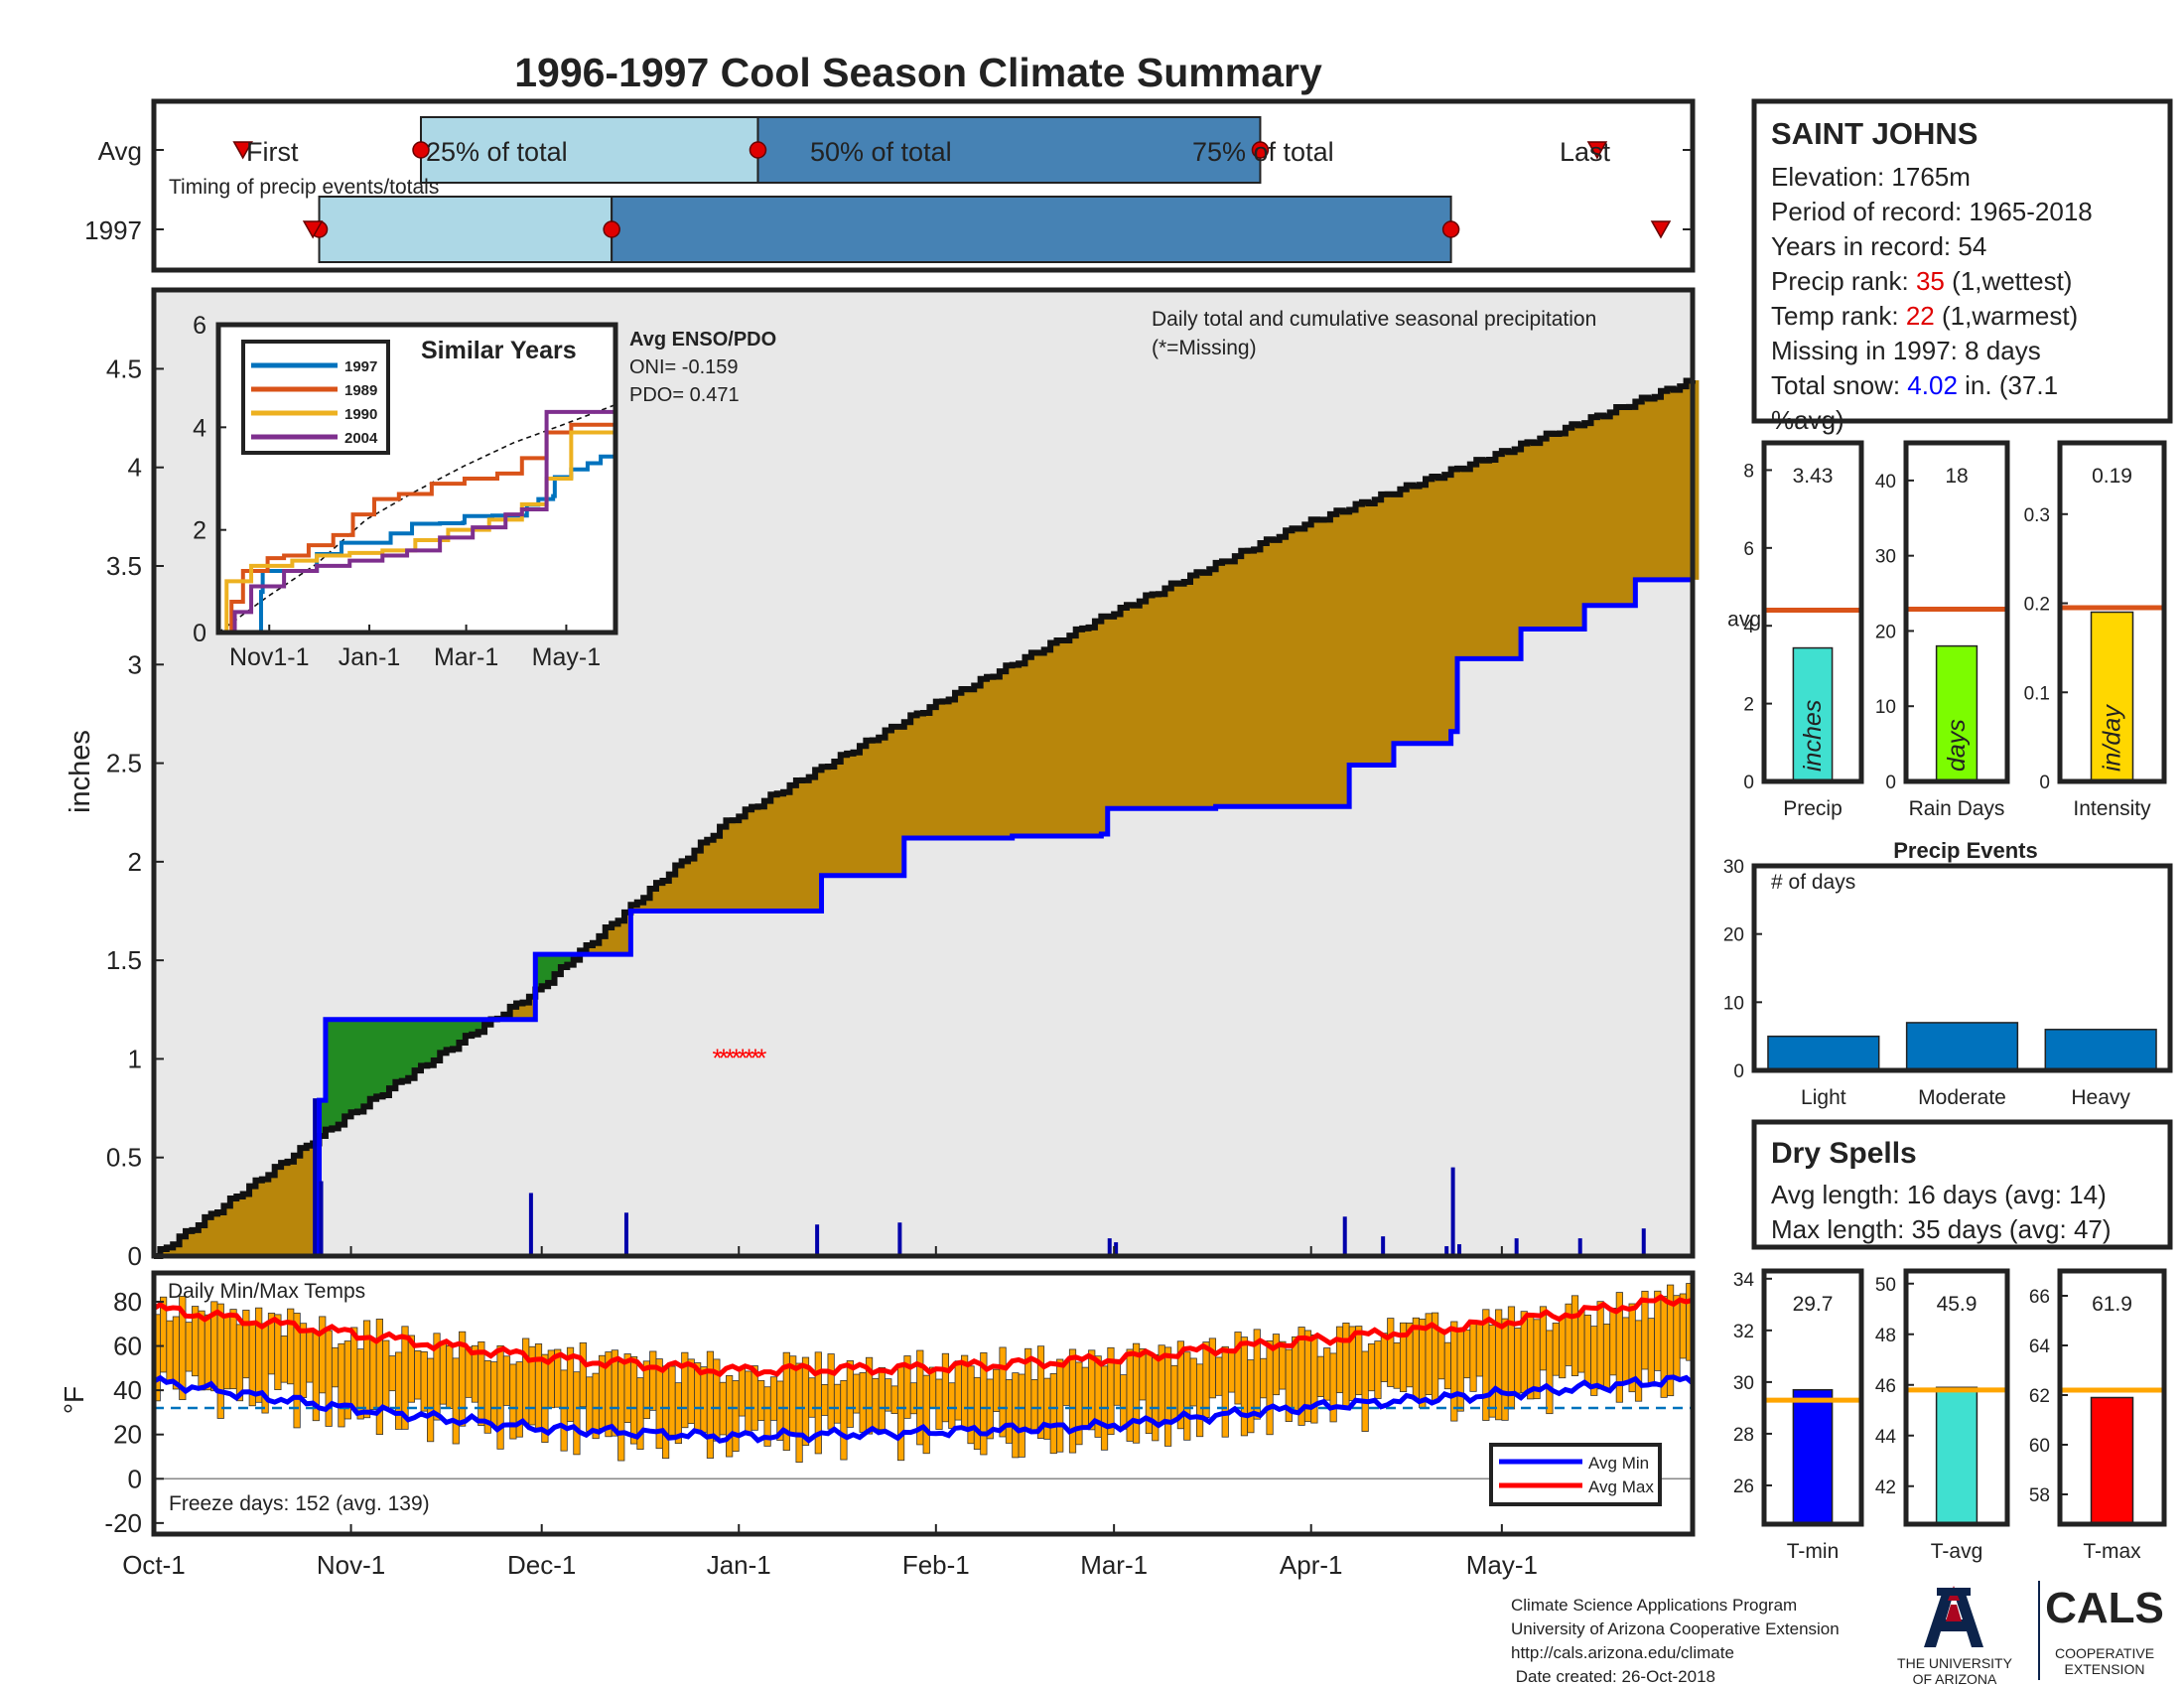 The height and width of the screenshot is (1688, 2184). I want to click on date-xtick-label: Dec-1, so click(541, 1565).